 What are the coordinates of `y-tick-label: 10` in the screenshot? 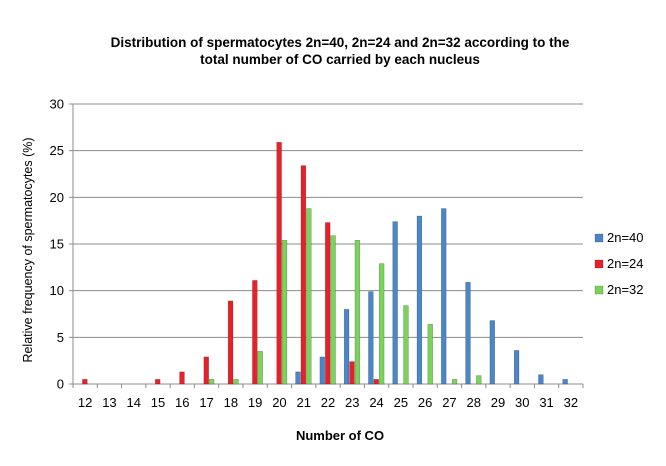 It's located at (57, 290).